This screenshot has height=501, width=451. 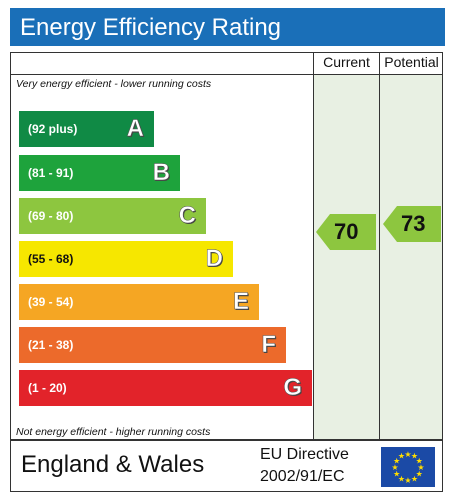 What do you see at coordinates (187, 216) in the screenshot?
I see `band-letter: C` at bounding box center [187, 216].